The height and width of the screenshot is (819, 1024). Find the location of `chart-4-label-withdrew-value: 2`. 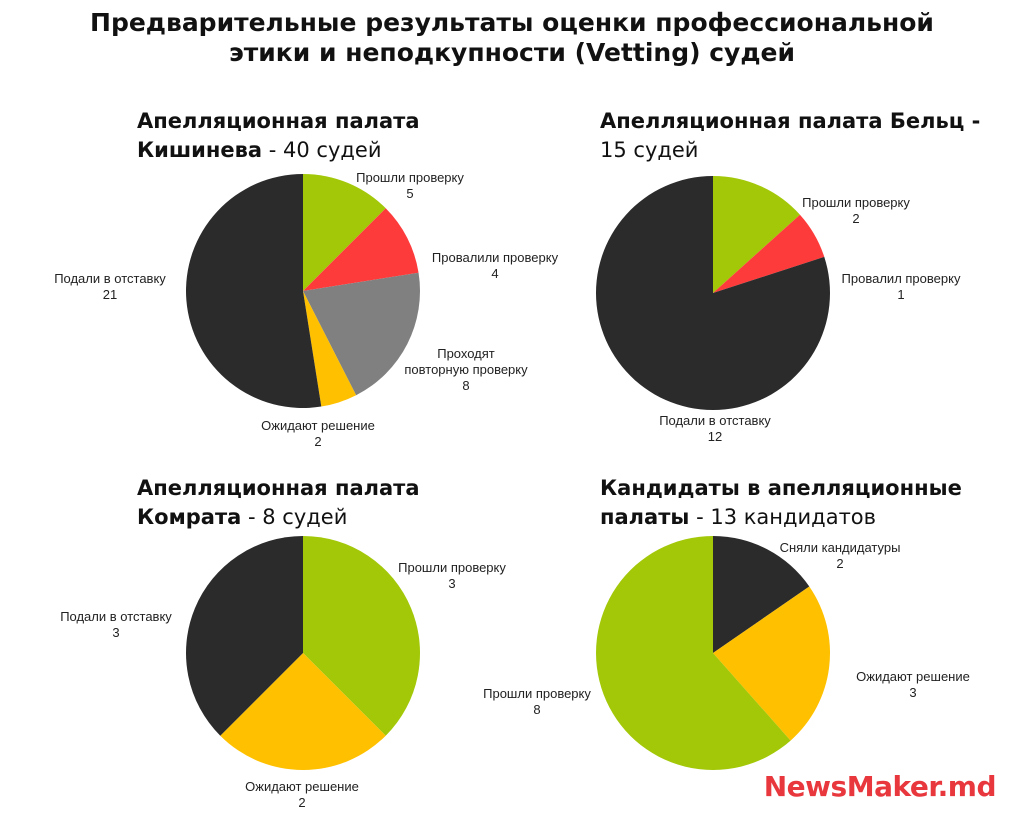

chart-4-label-withdrew-value: 2 is located at coordinates (840, 563).